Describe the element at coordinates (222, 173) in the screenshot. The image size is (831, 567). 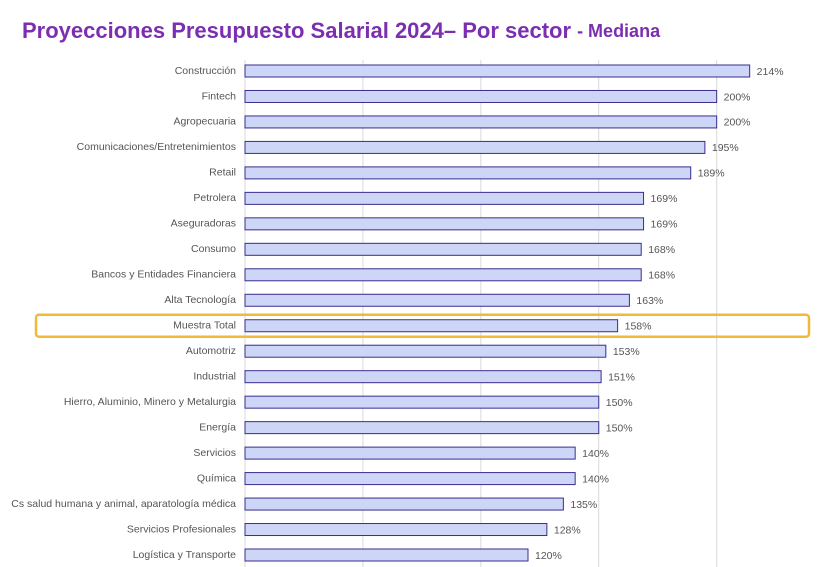
I see `category-label: Retail` at that location.